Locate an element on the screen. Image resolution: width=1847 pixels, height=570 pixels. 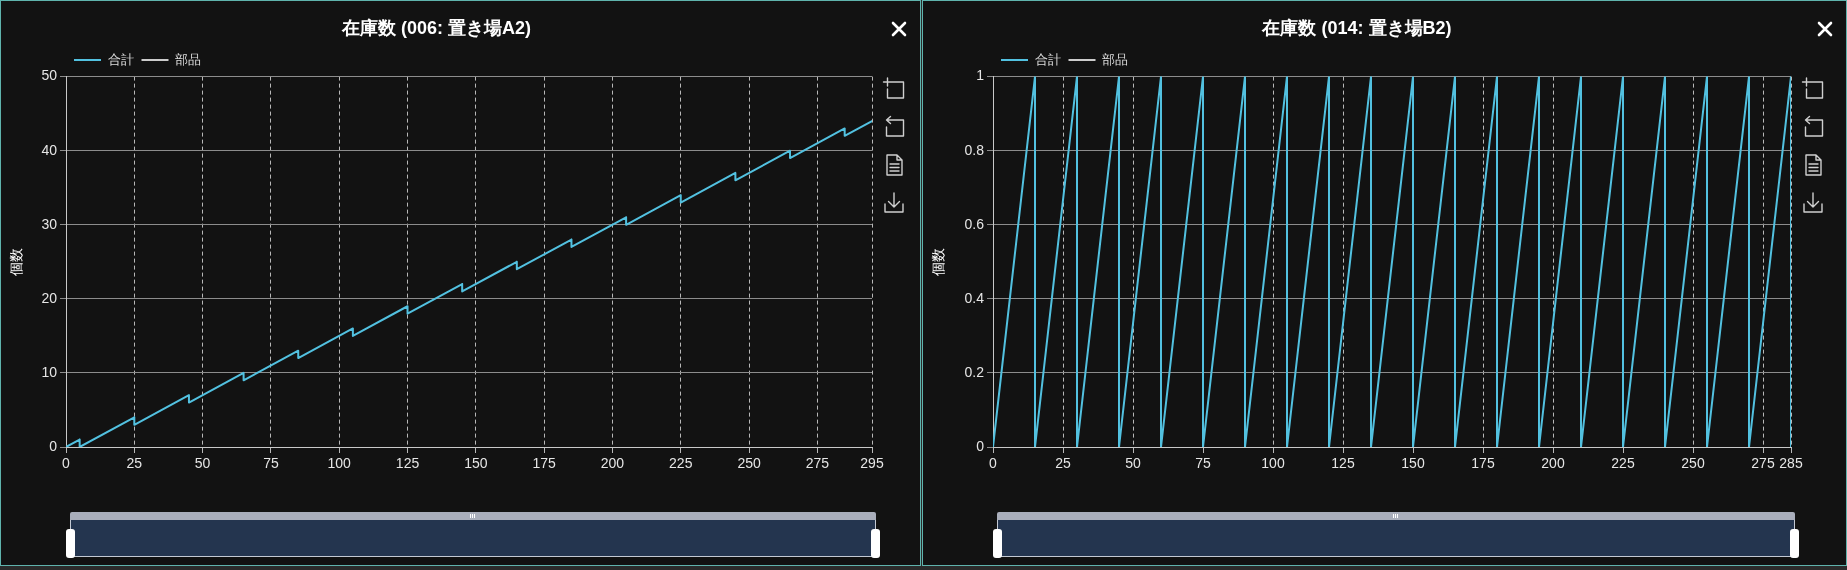
y-tick-label: 10 is located at coordinates (49, 371).